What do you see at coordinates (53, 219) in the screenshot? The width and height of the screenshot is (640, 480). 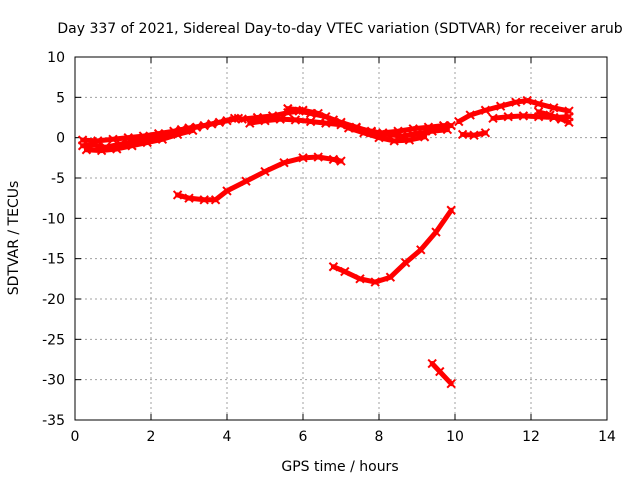 I see `y-tick-label: -10` at bounding box center [53, 219].